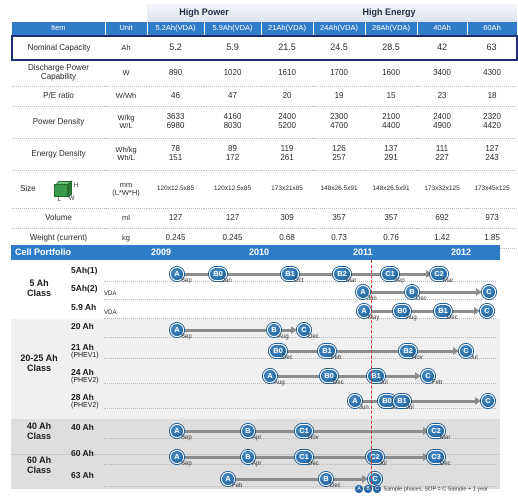 The width and height of the screenshot is (518, 502). What do you see at coordinates (436, 457) in the screenshot?
I see `milestone-pin: C3` at bounding box center [436, 457].